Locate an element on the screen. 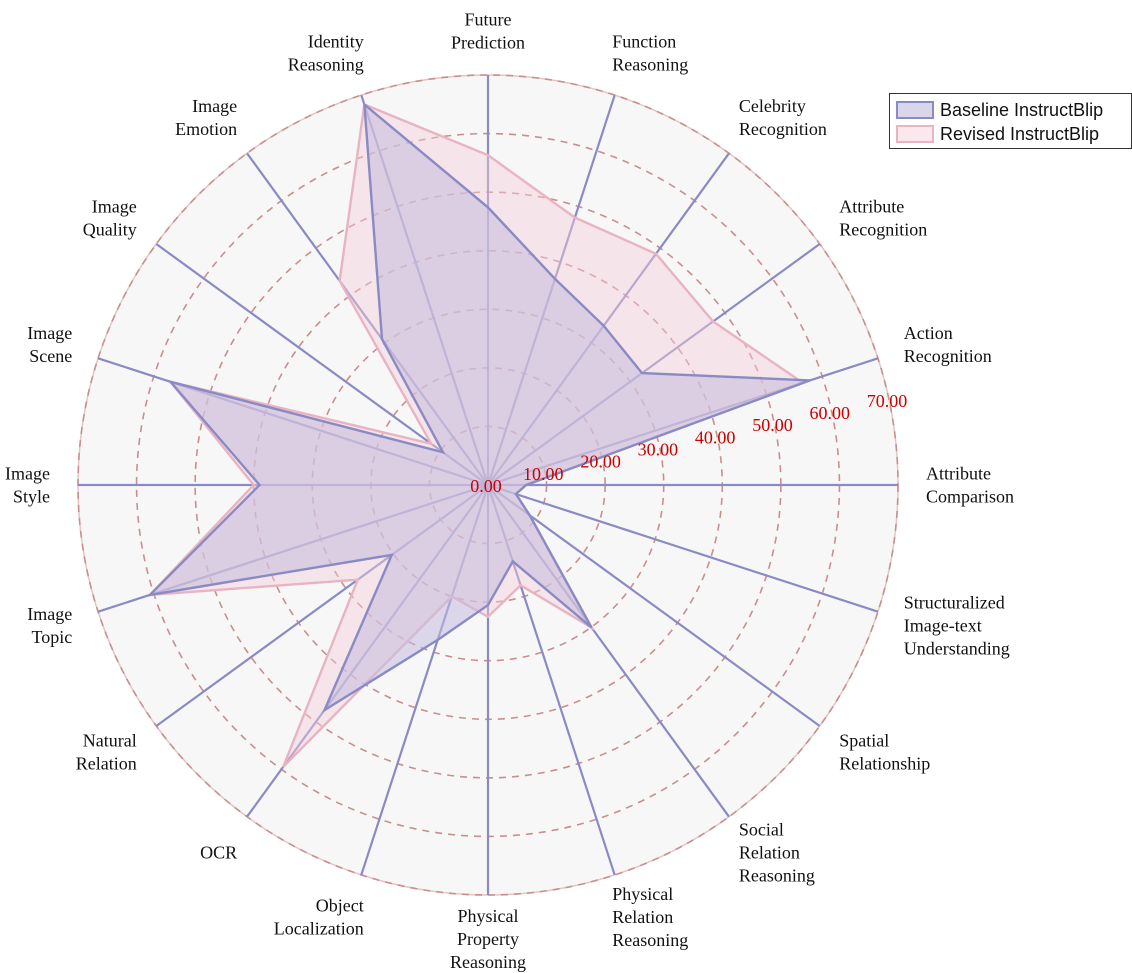  tick-label: 40.00 is located at coordinates (715, 437).